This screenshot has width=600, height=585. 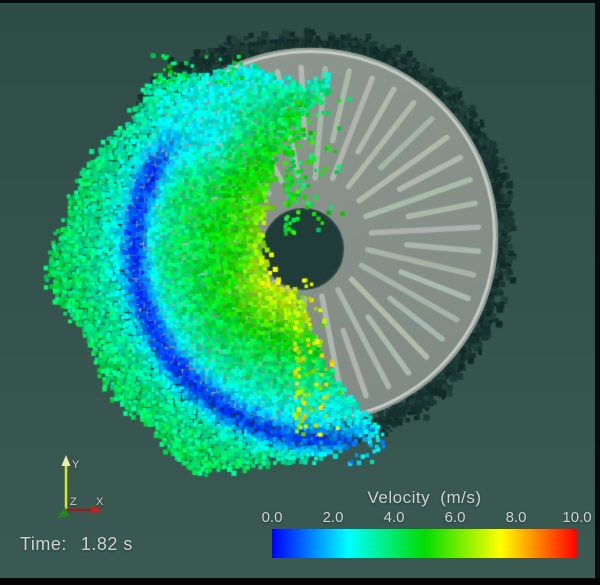 What do you see at coordinates (577, 517) in the screenshot?
I see `colorbar-tick: 10.0` at bounding box center [577, 517].